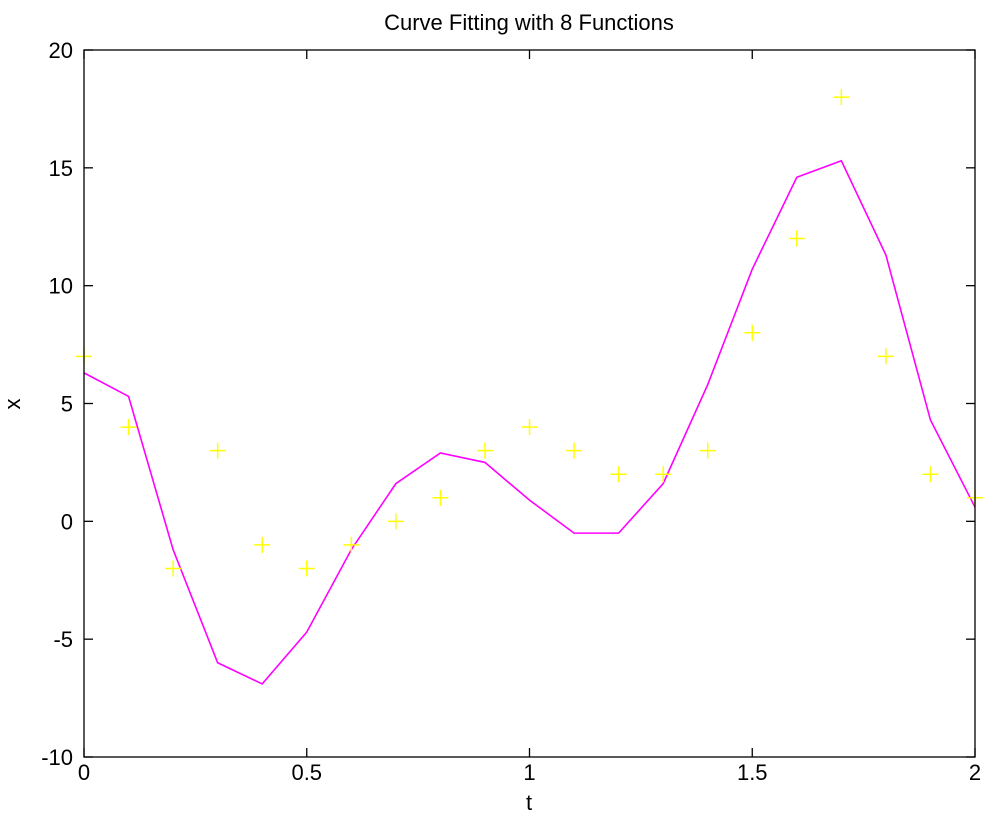 This screenshot has height=813, width=985. Describe the element at coordinates (61, 168) in the screenshot. I see `y-tick-label: 15` at that location.